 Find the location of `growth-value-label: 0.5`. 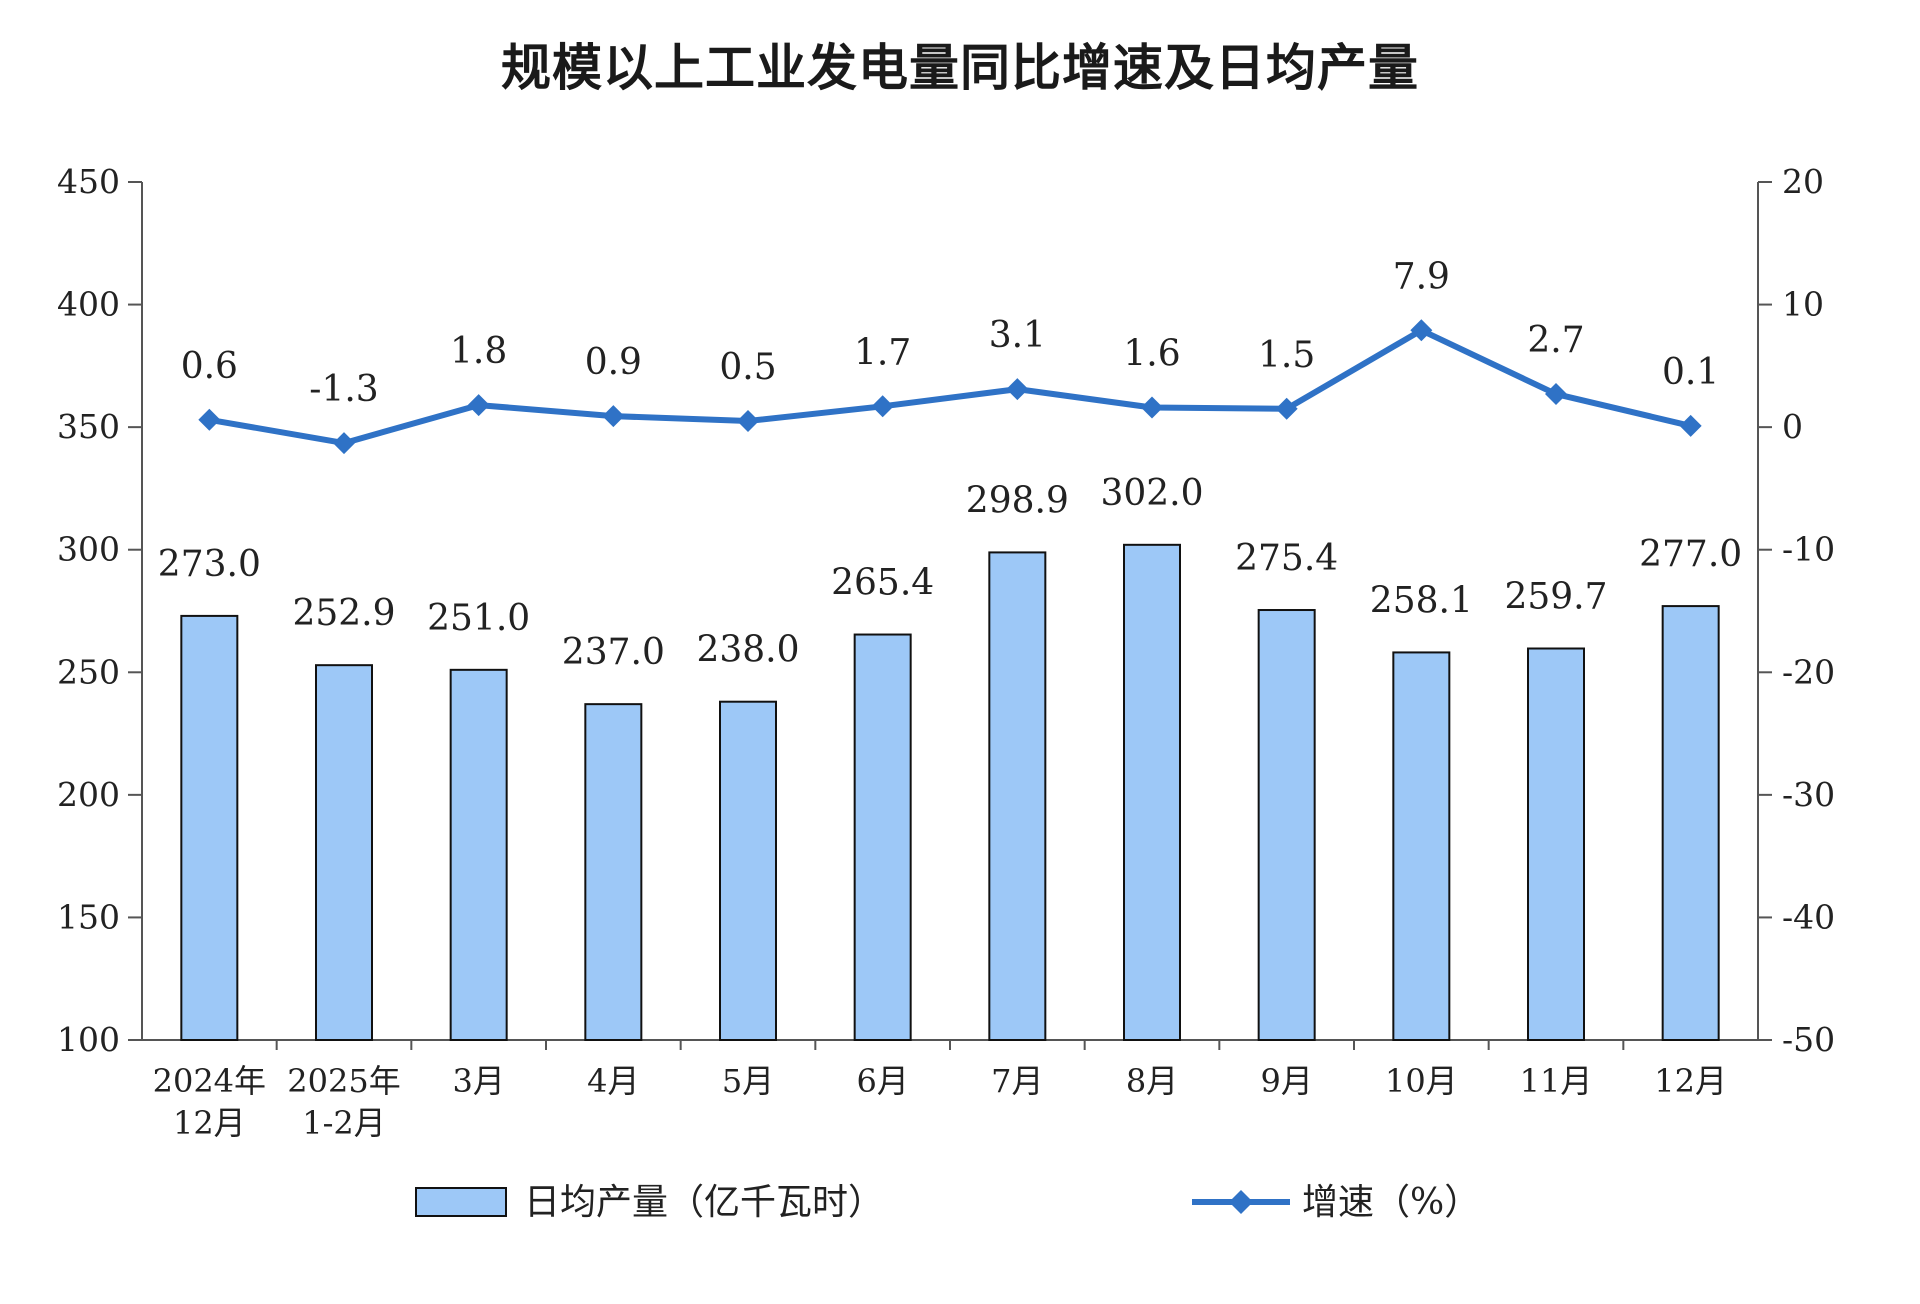

growth-value-label: 0.5 is located at coordinates (747, 367).